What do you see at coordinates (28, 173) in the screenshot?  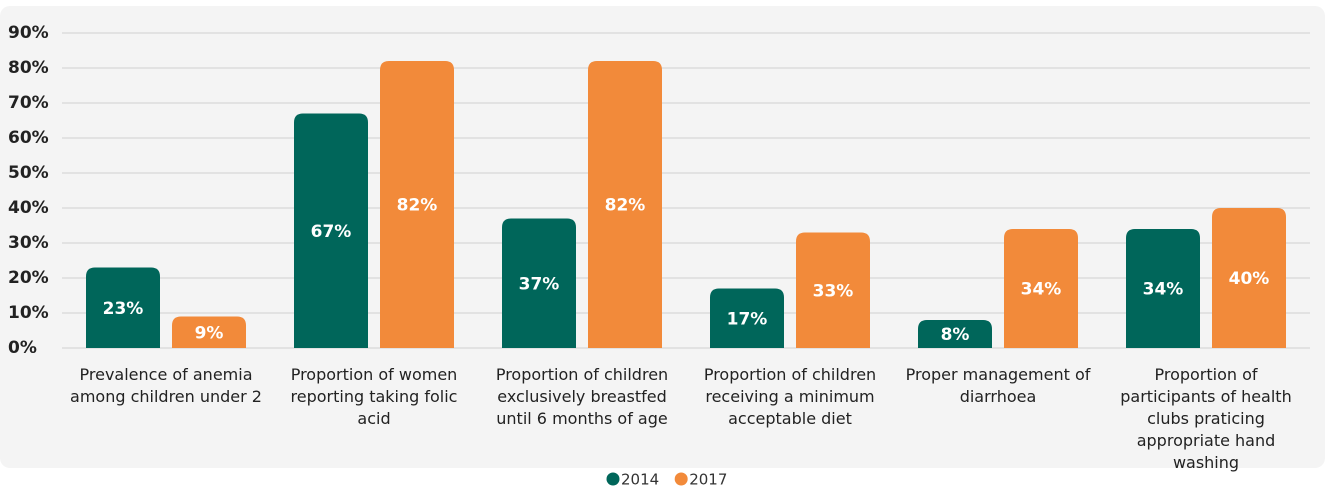 I see `y-tick-label: 50%` at bounding box center [28, 173].